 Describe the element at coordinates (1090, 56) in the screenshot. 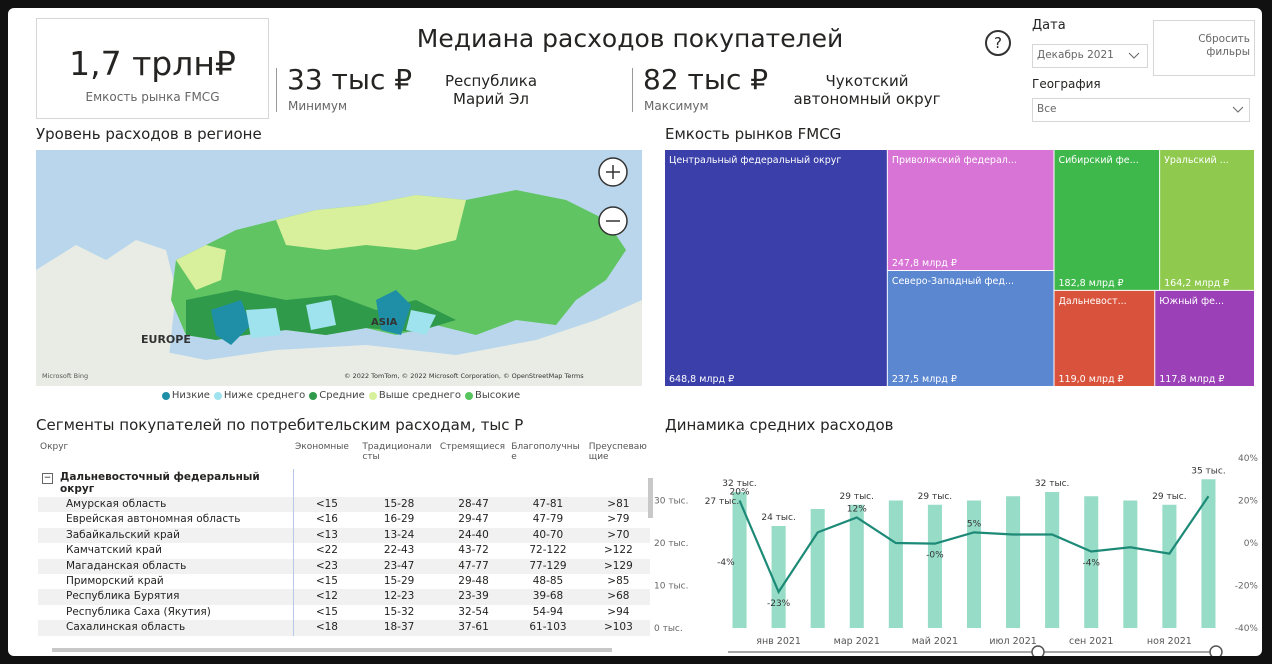

I see `date-dropdown` at that location.